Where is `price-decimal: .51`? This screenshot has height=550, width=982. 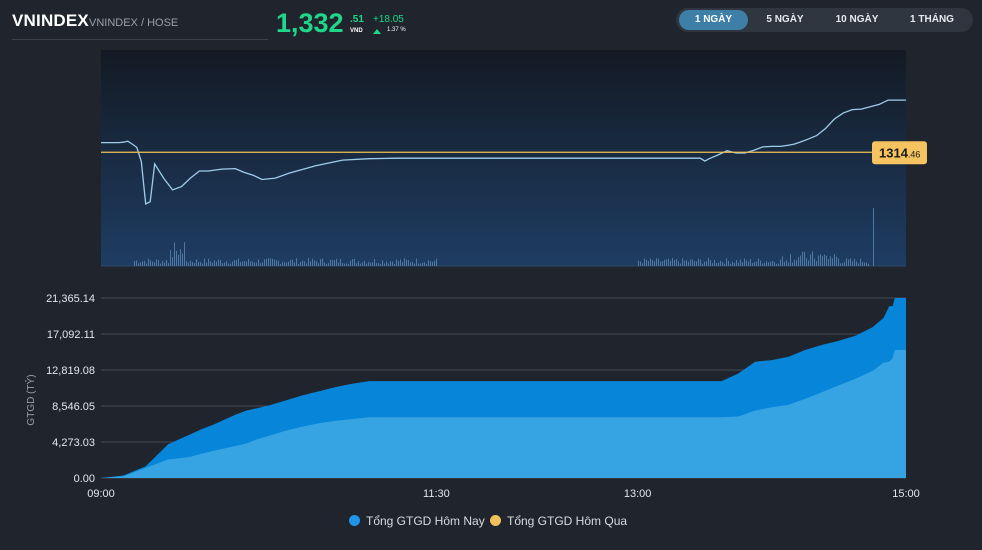 price-decimal: .51 is located at coordinates (357, 19).